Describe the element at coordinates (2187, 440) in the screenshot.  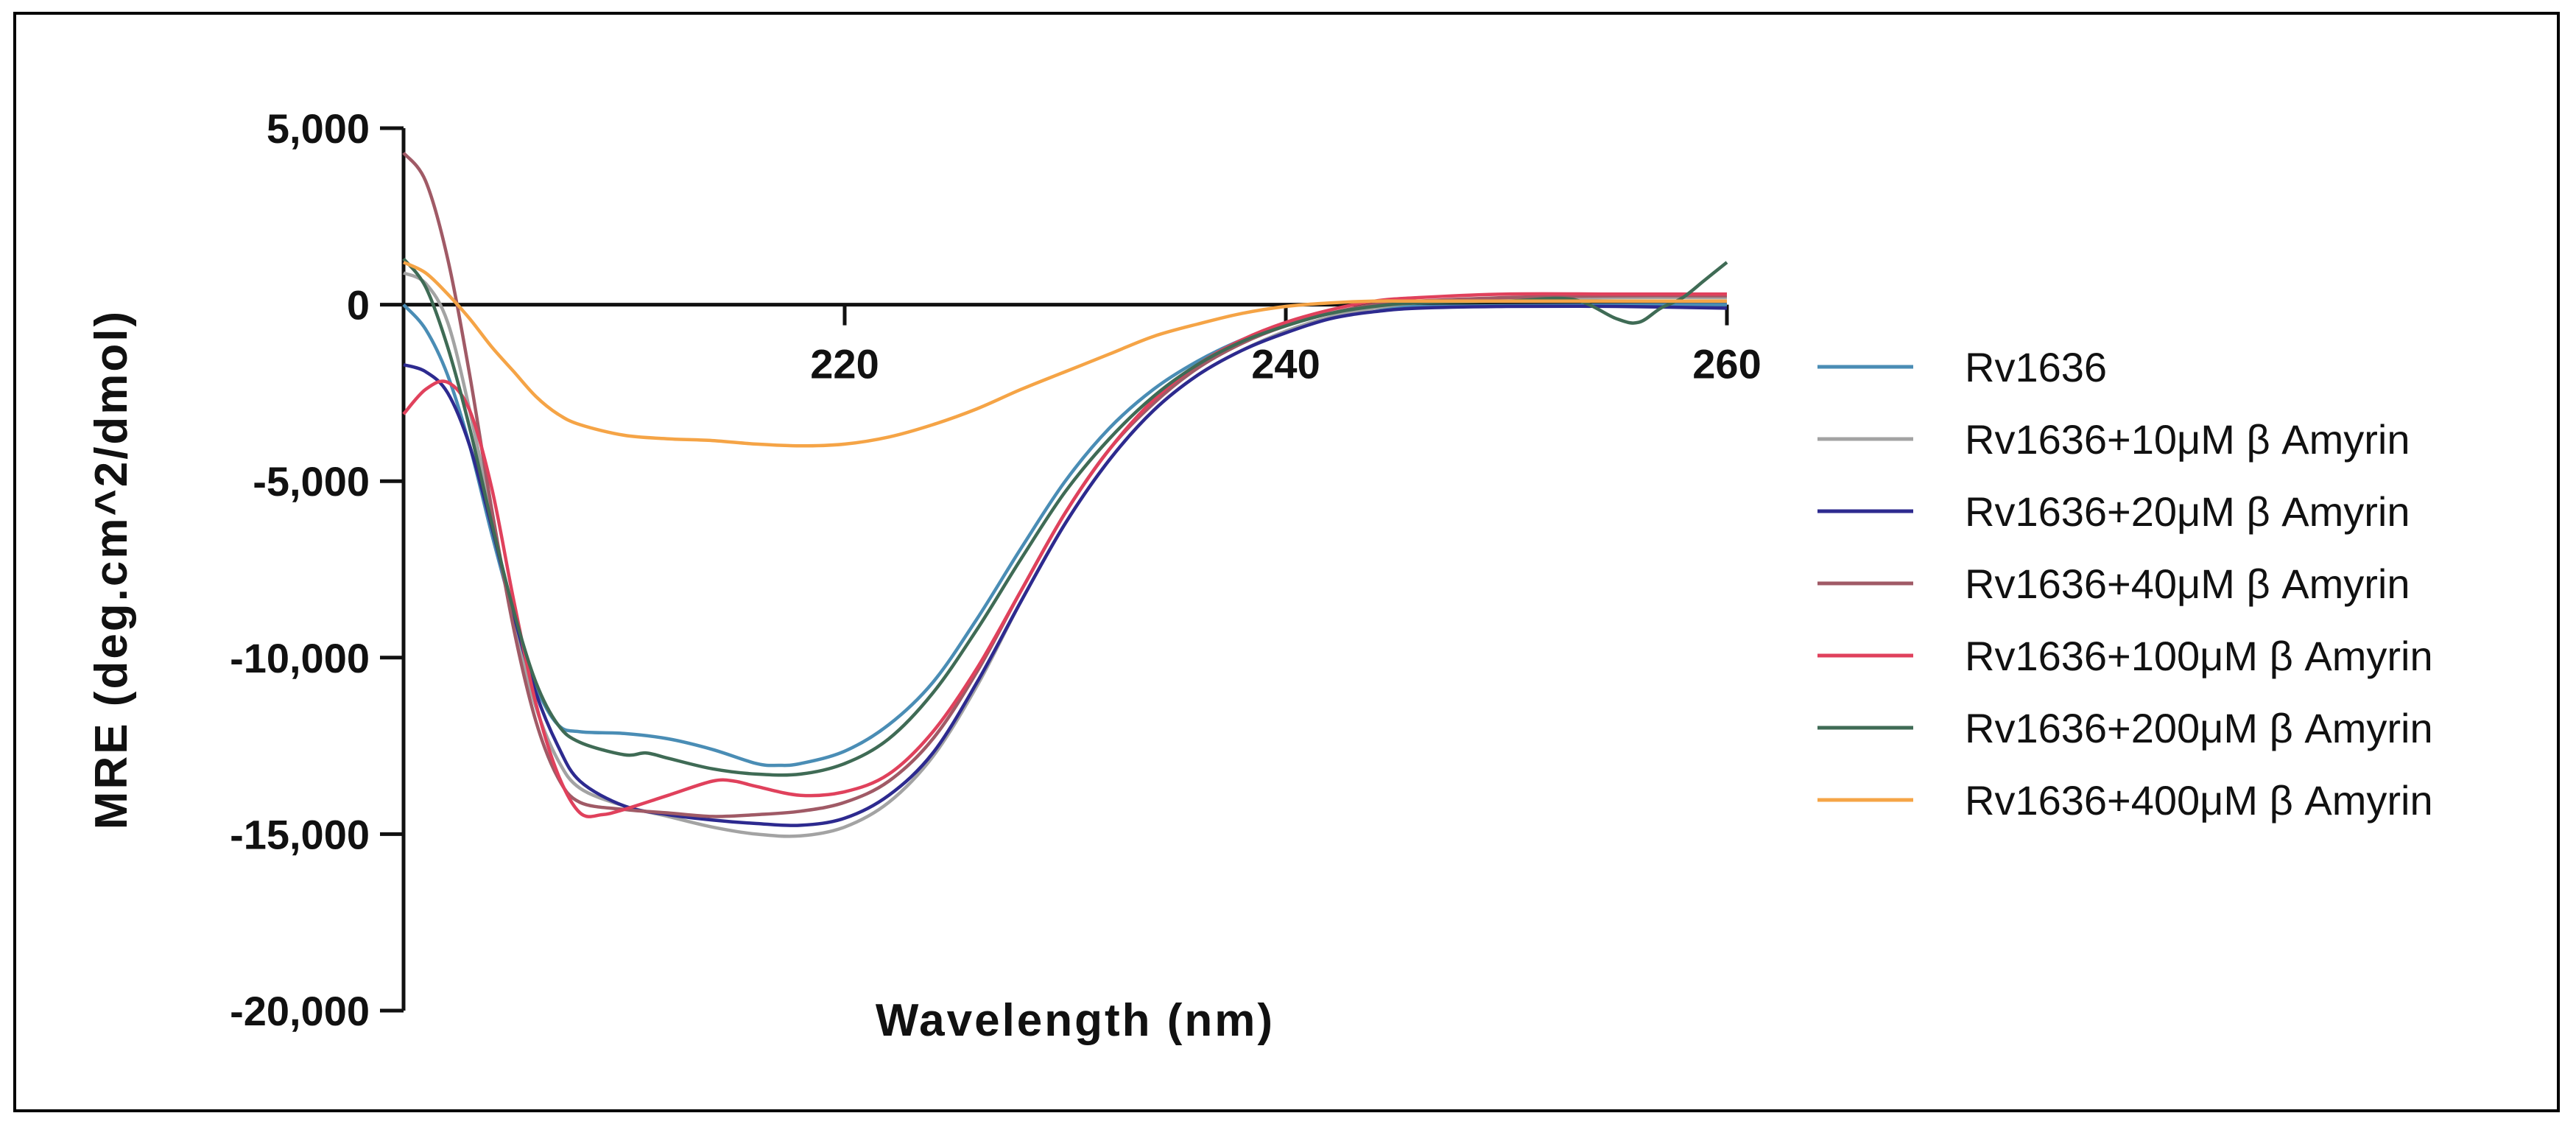
I see `legend-label: Rv1636+10μM β Amyrin` at that location.